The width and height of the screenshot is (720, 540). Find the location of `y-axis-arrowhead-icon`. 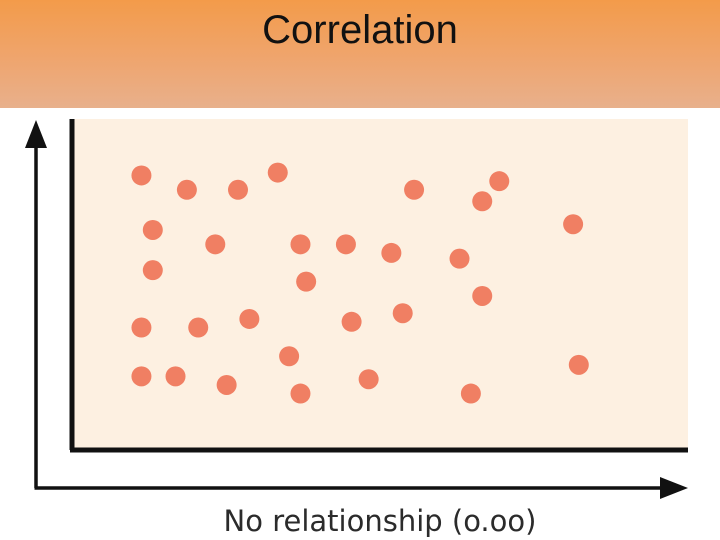

y-axis-arrowhead-icon is located at coordinates (36, 134).